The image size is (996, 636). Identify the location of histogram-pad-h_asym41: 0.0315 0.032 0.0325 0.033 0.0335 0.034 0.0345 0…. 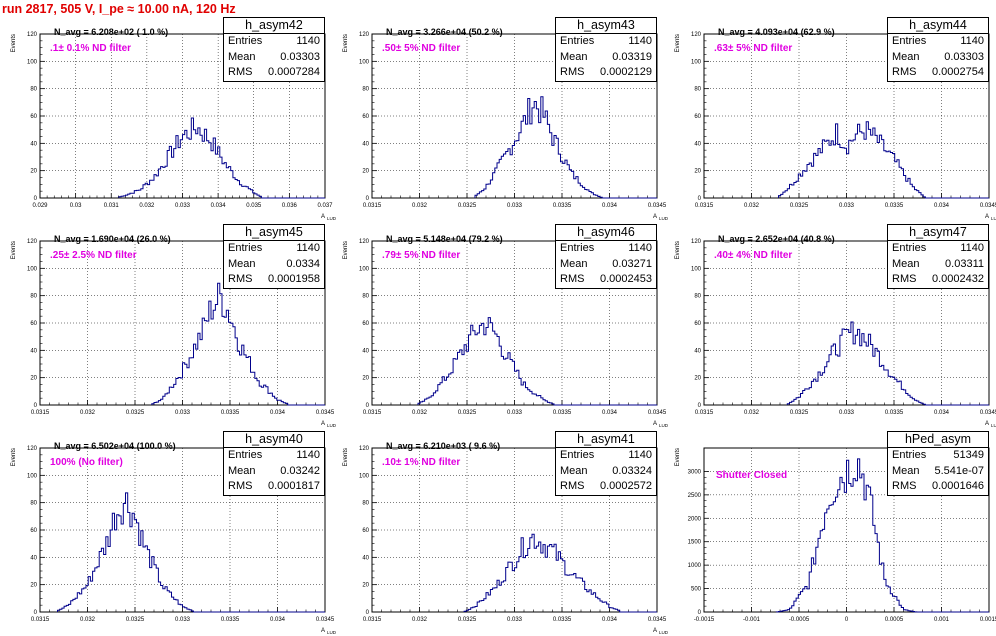
(500, 533).